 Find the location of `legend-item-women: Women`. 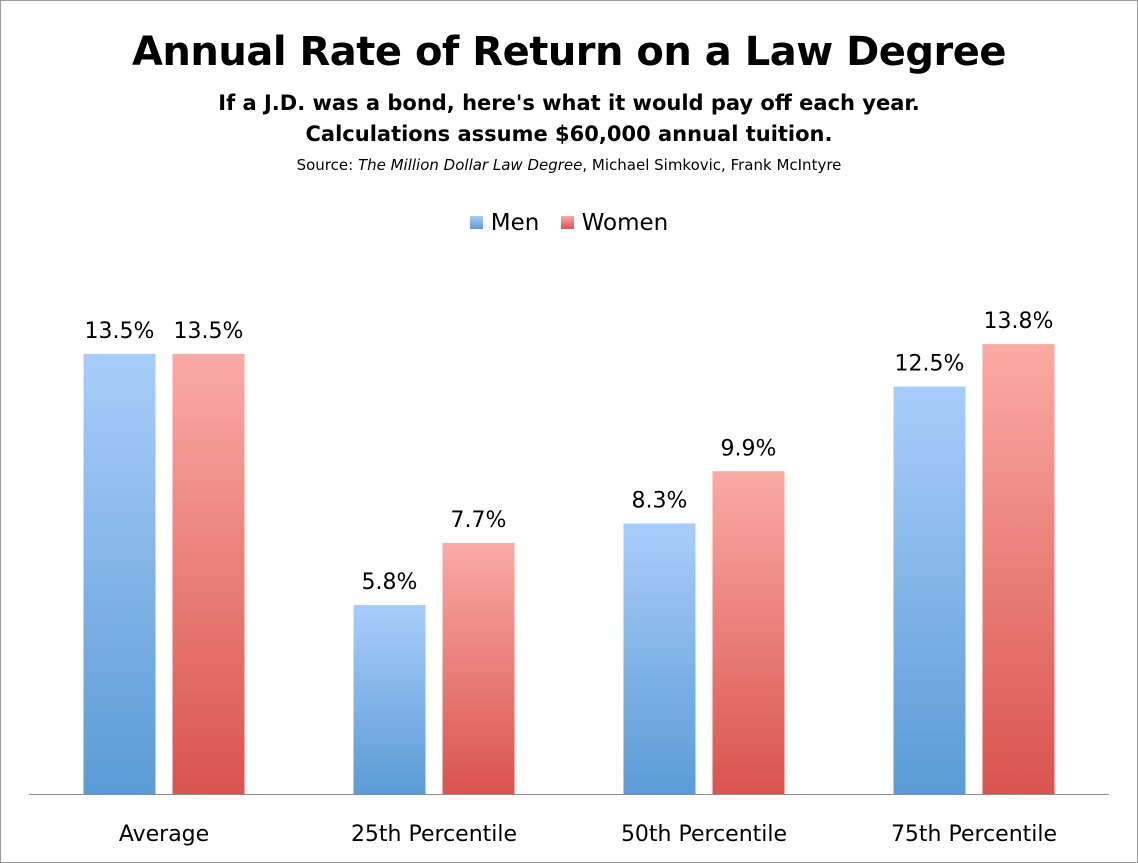

legend-item-women: Women is located at coordinates (614, 222).